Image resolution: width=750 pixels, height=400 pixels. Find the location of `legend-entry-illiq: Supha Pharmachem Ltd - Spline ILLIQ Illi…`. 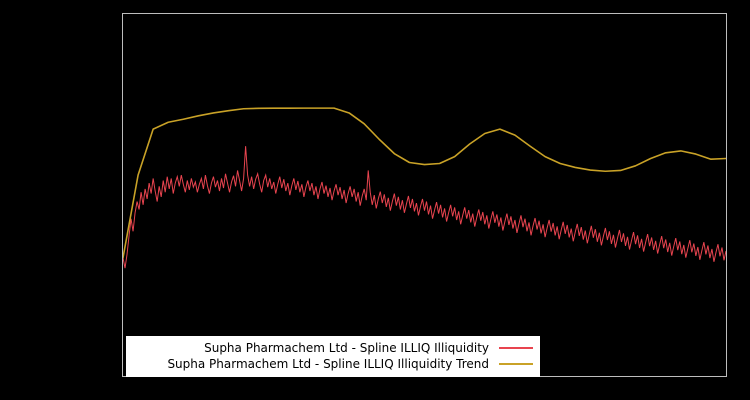

legend-entry-illiq: Supha Pharmachem Ltd - Spline ILLIQ Illi… is located at coordinates (333, 348).